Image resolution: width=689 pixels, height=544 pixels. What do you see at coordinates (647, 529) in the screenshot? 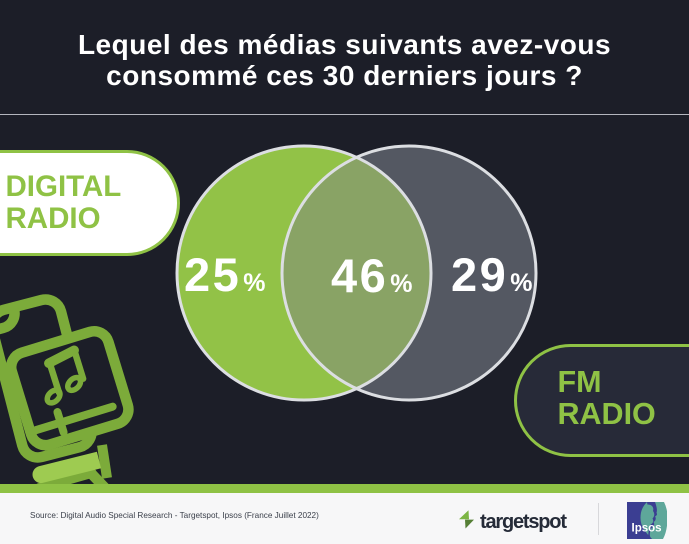
I see `svg-text: Ipsos` at bounding box center [647, 529].